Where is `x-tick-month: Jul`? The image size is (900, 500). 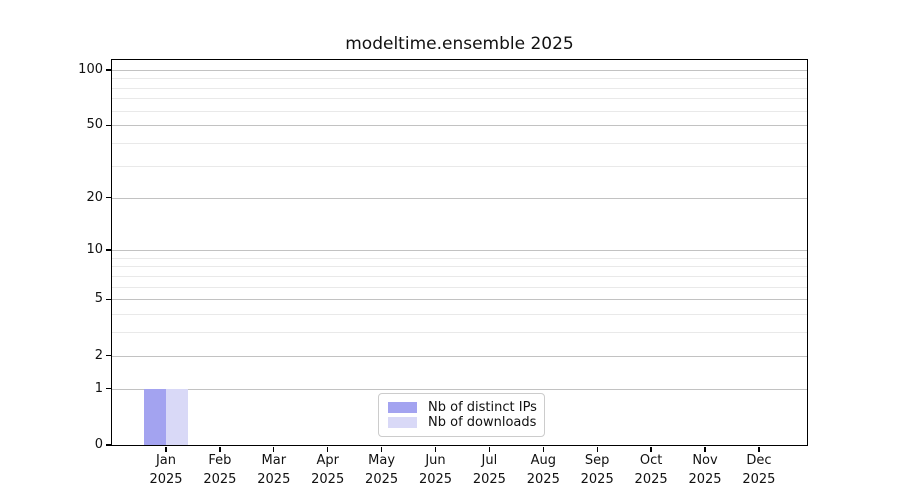
x-tick-month: Jul is located at coordinates (489, 460).